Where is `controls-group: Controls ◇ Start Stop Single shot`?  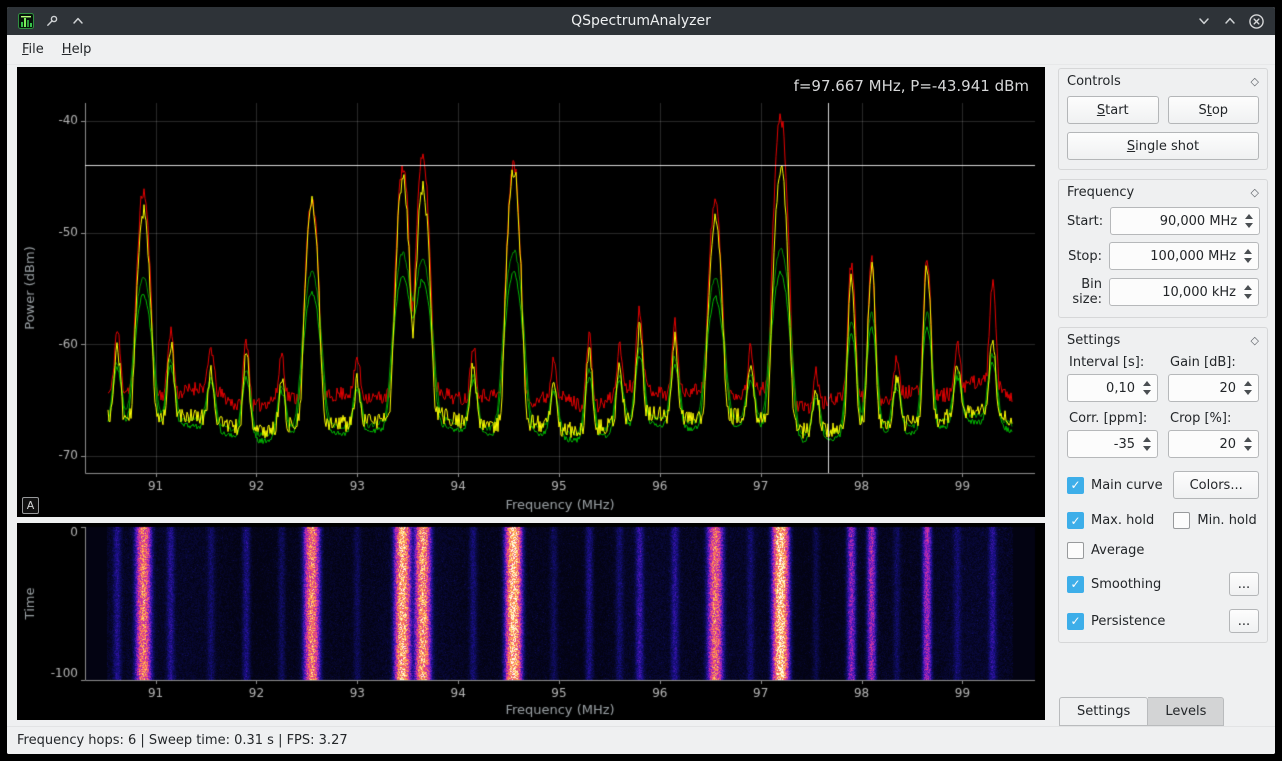 controls-group: Controls ◇ Start Stop Single shot is located at coordinates (1163, 119).